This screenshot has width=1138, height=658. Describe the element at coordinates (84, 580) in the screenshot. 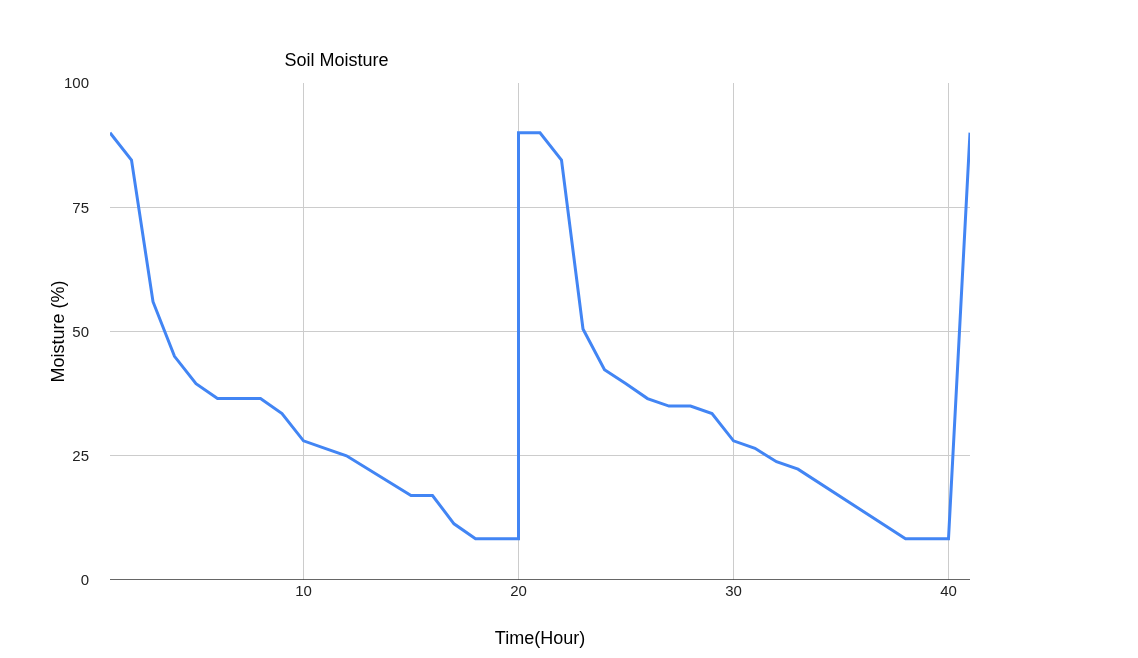

I see `y-tick-label: 0` at that location.